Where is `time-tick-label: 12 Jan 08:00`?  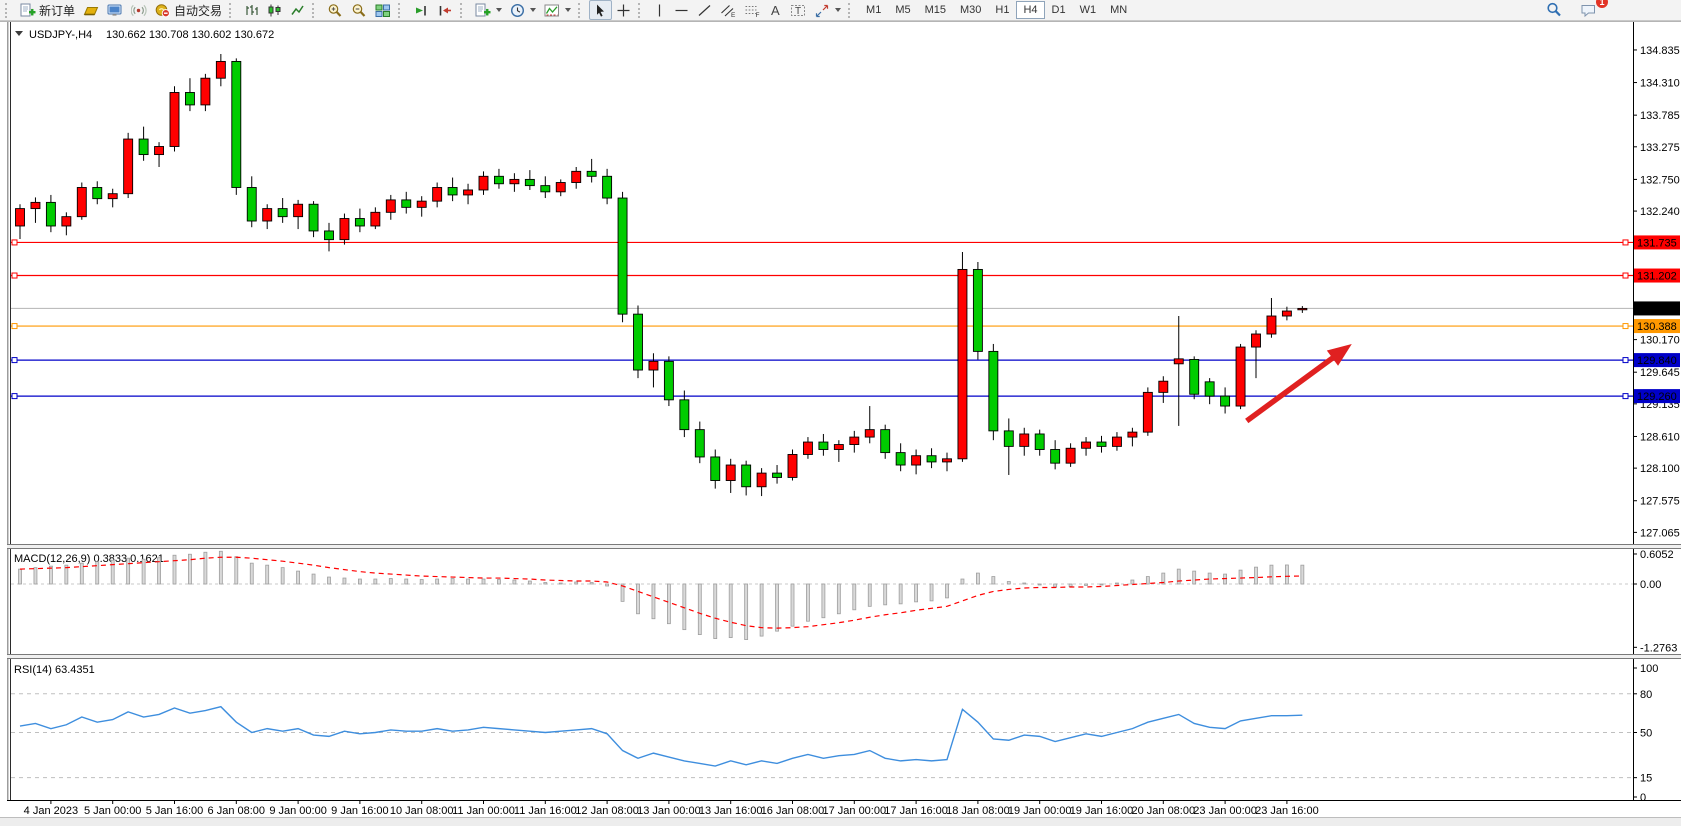
time-tick-label: 12 Jan 08:00 is located at coordinates (607, 811).